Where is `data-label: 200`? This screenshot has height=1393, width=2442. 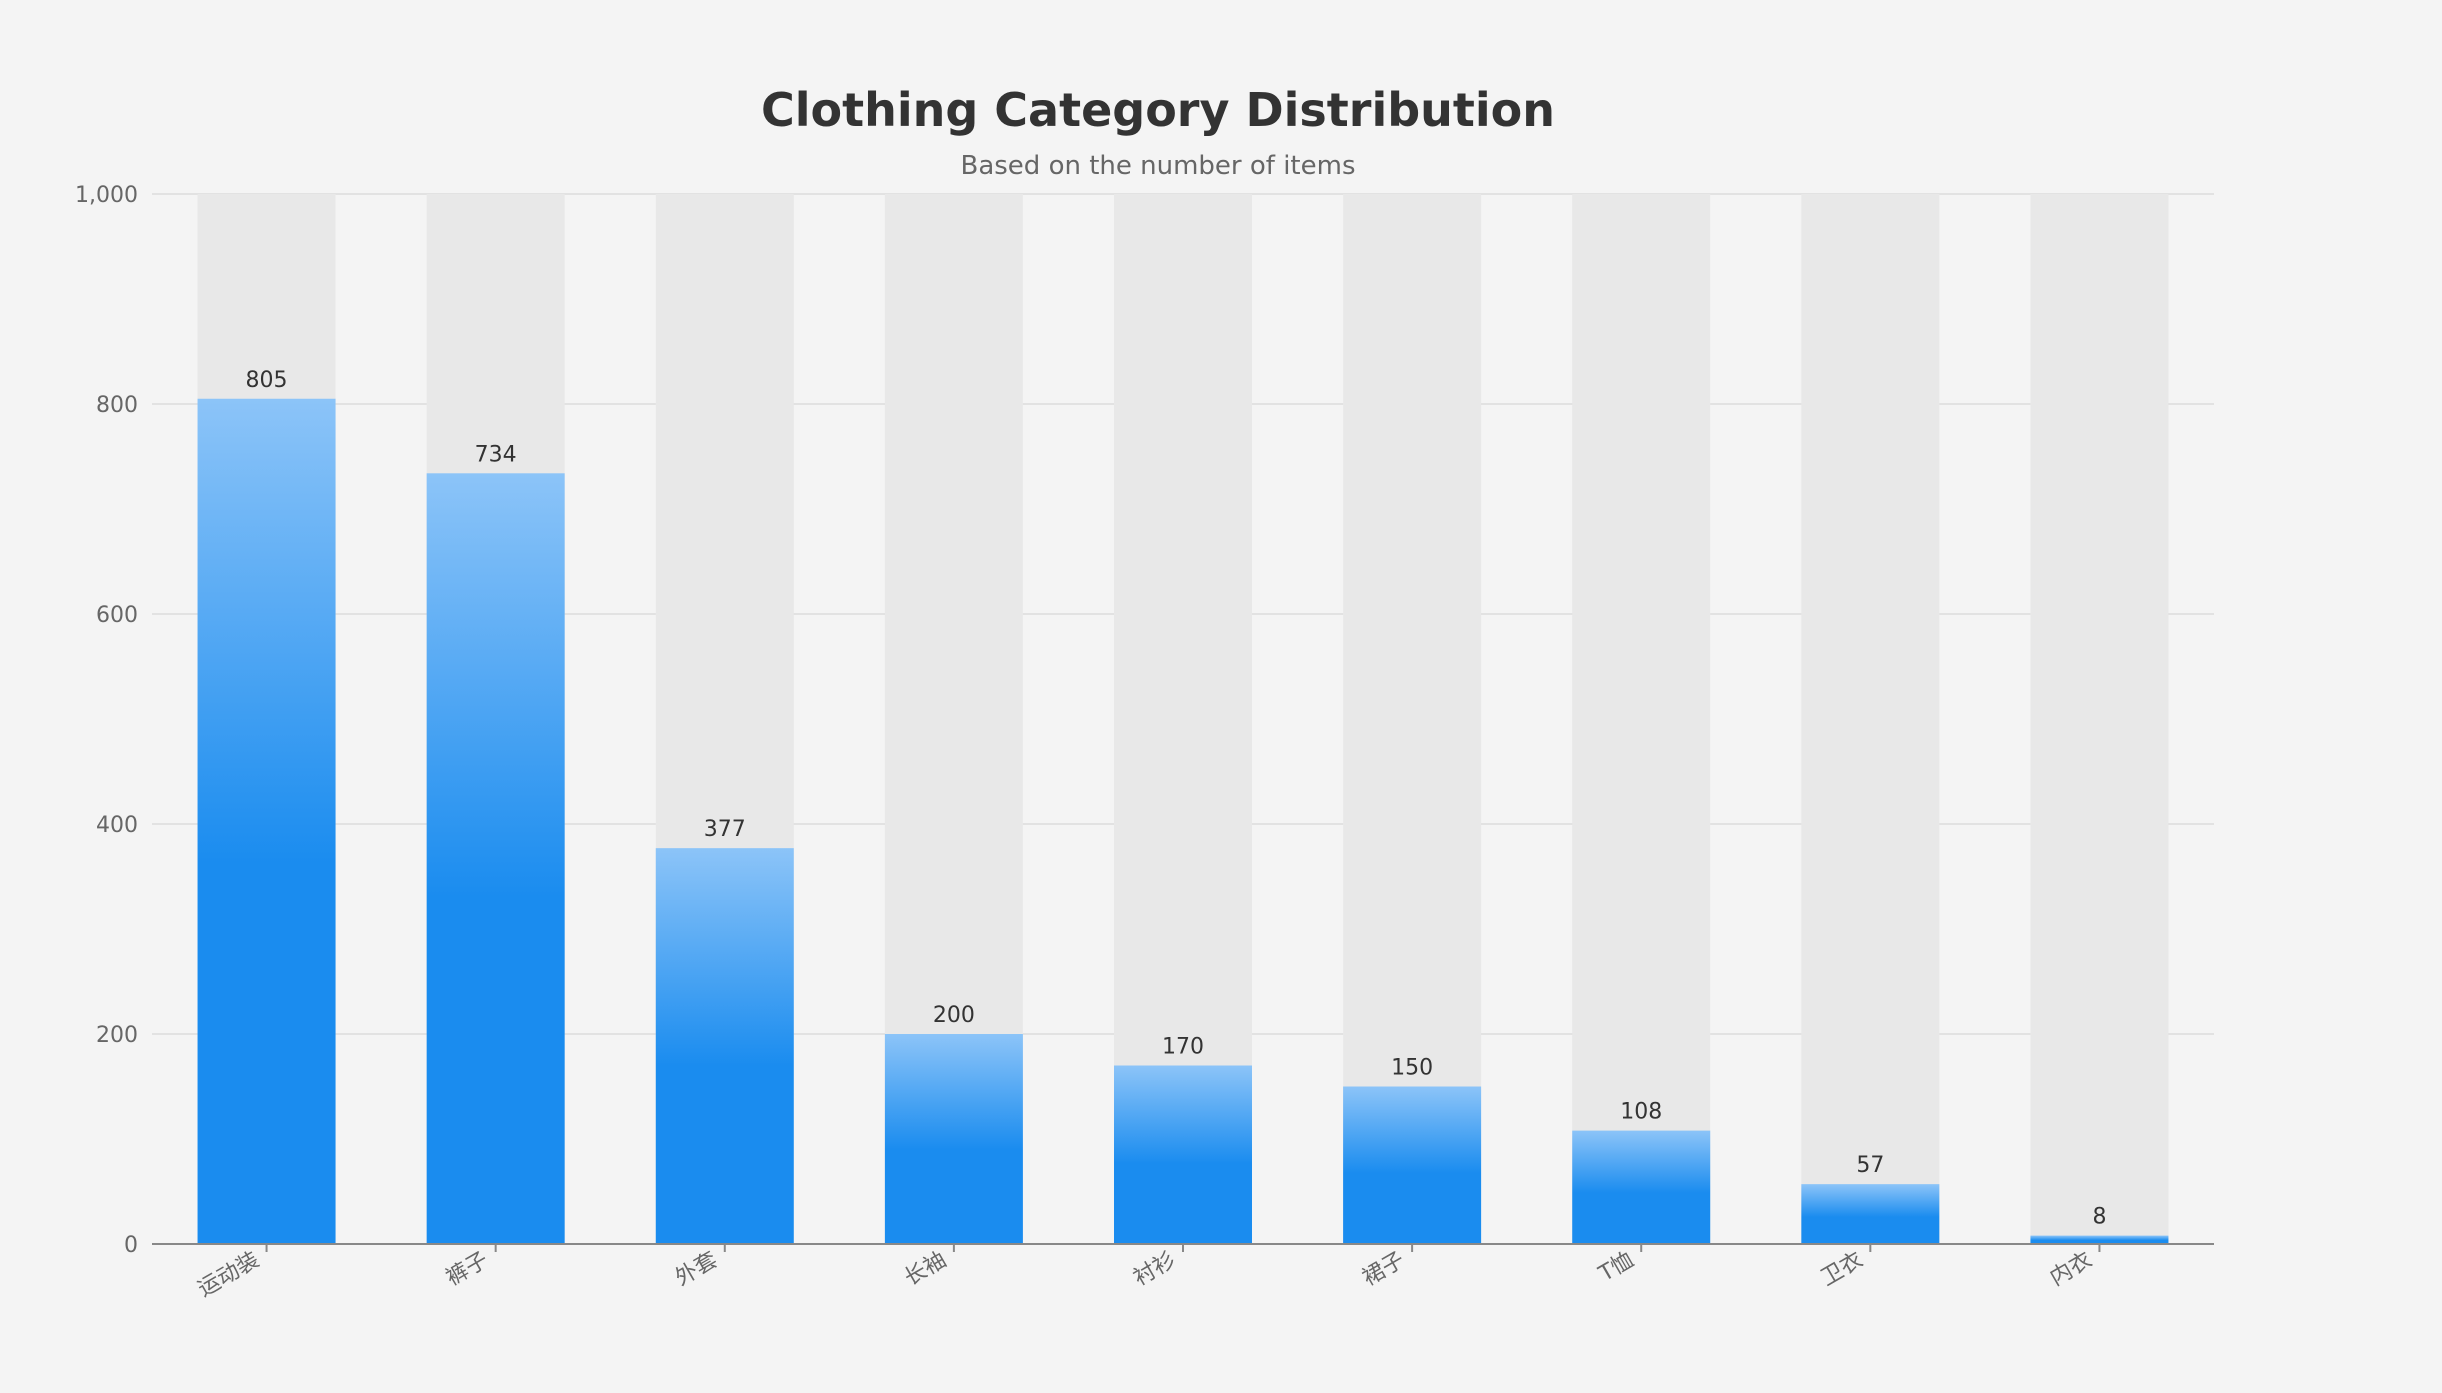 data-label: 200 is located at coordinates (954, 1015).